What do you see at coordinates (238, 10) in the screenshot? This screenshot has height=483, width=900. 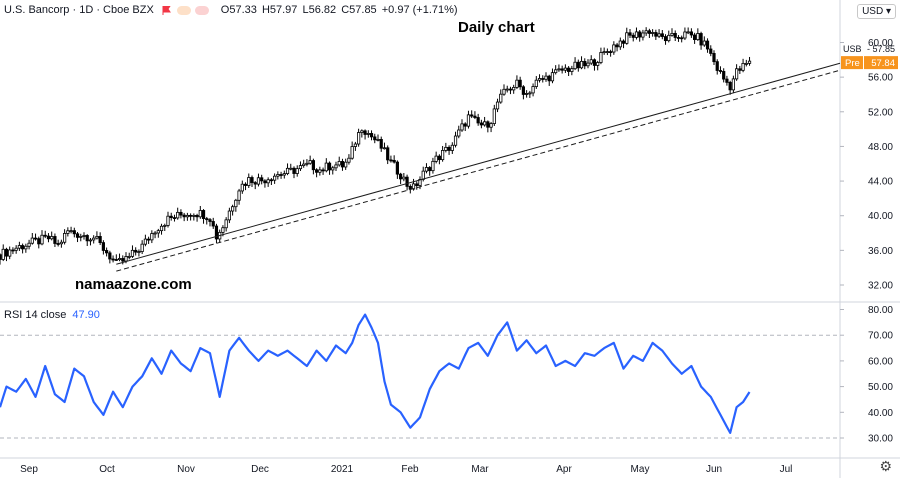 I see `open-value: O57.33` at bounding box center [238, 10].